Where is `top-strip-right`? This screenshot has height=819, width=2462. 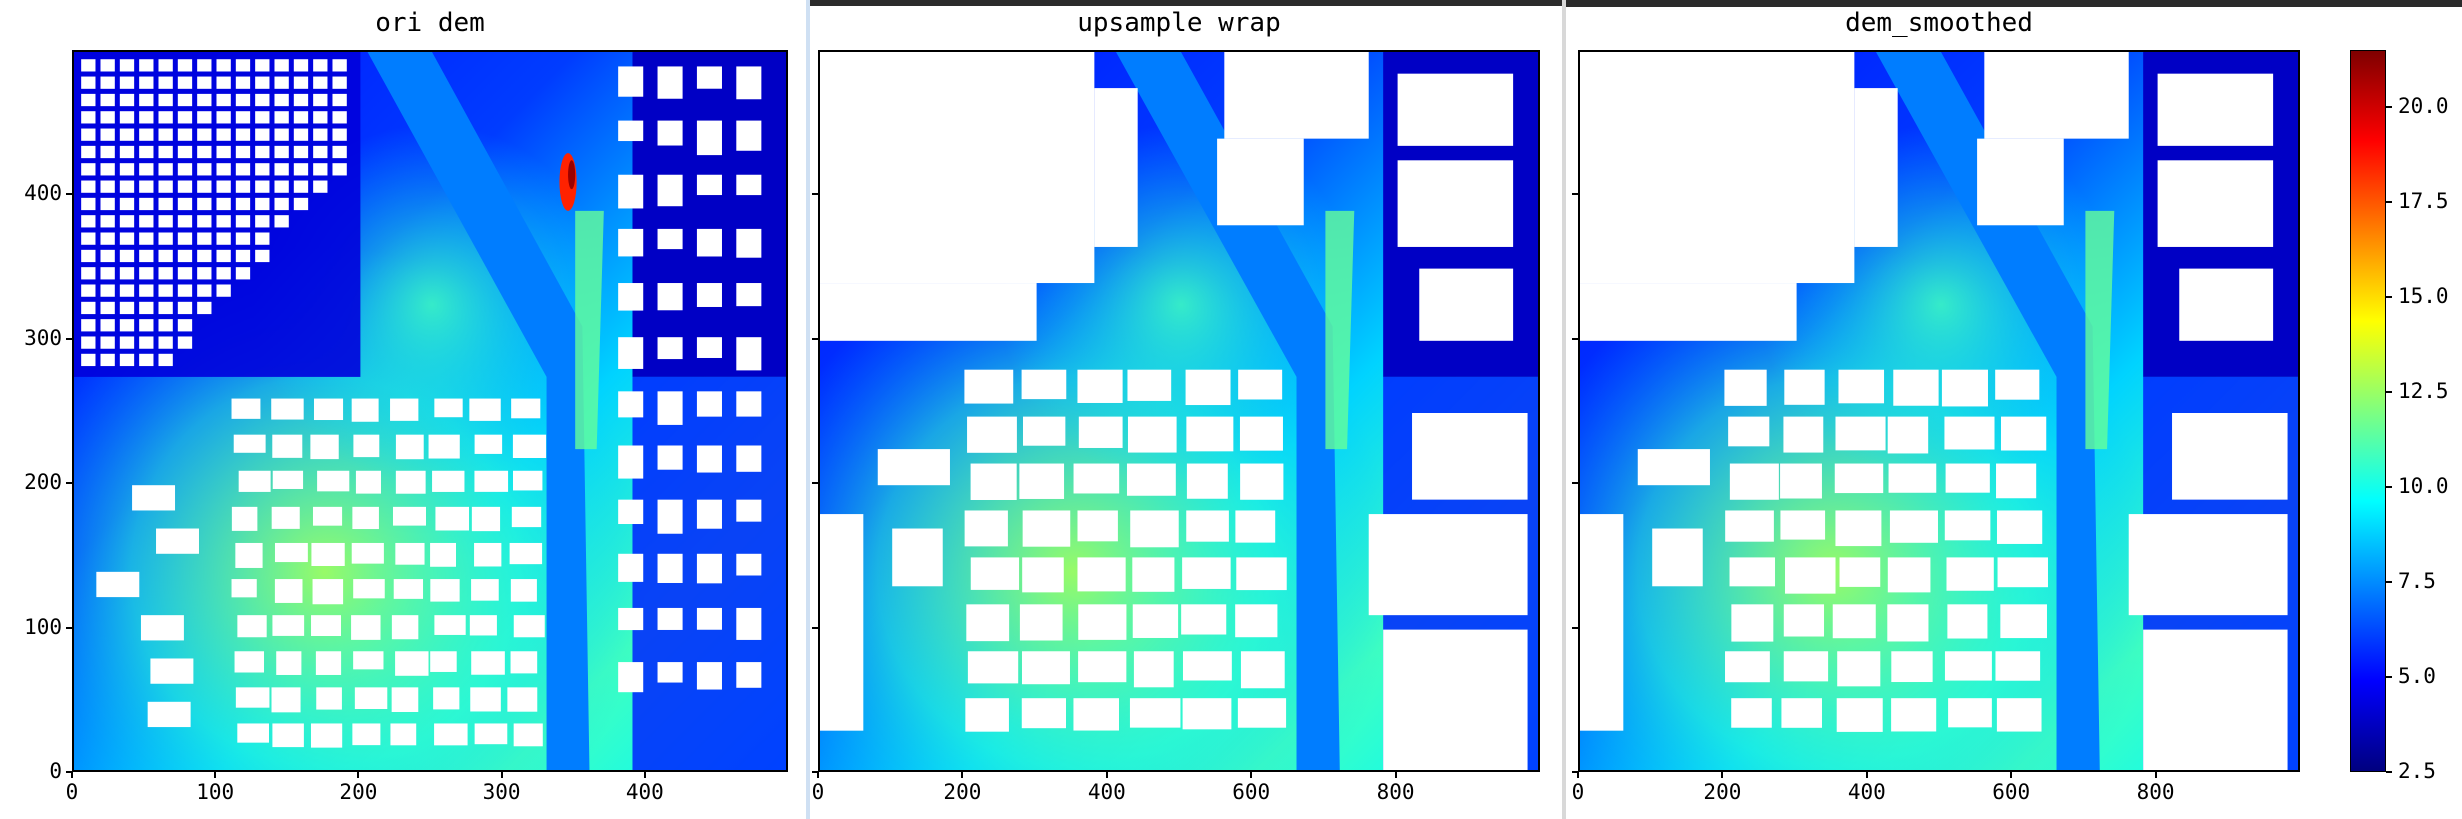
top-strip-right is located at coordinates (2014, 3).